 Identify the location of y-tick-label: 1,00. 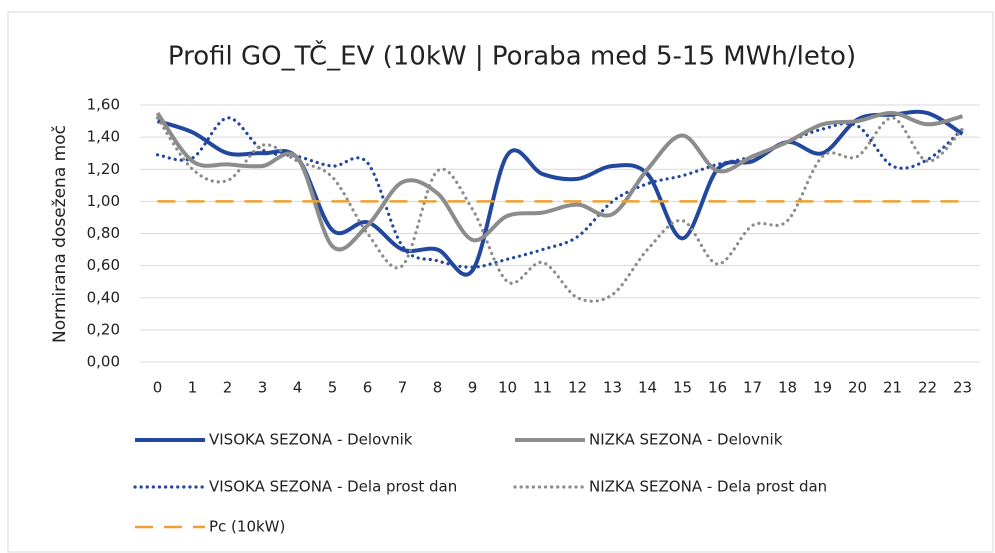
(103, 201).